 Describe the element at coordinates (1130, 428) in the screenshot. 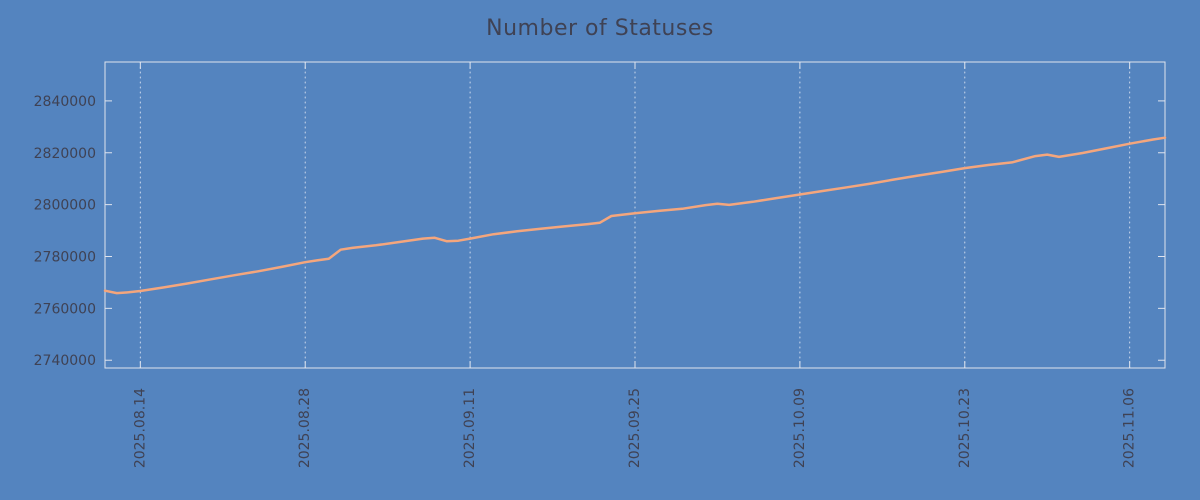

I see `x-tick-label: 2025.11.06` at that location.